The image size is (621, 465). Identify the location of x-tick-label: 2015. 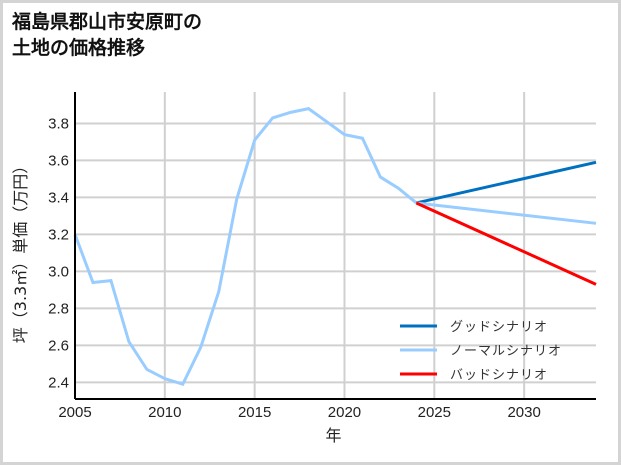
(254, 412).